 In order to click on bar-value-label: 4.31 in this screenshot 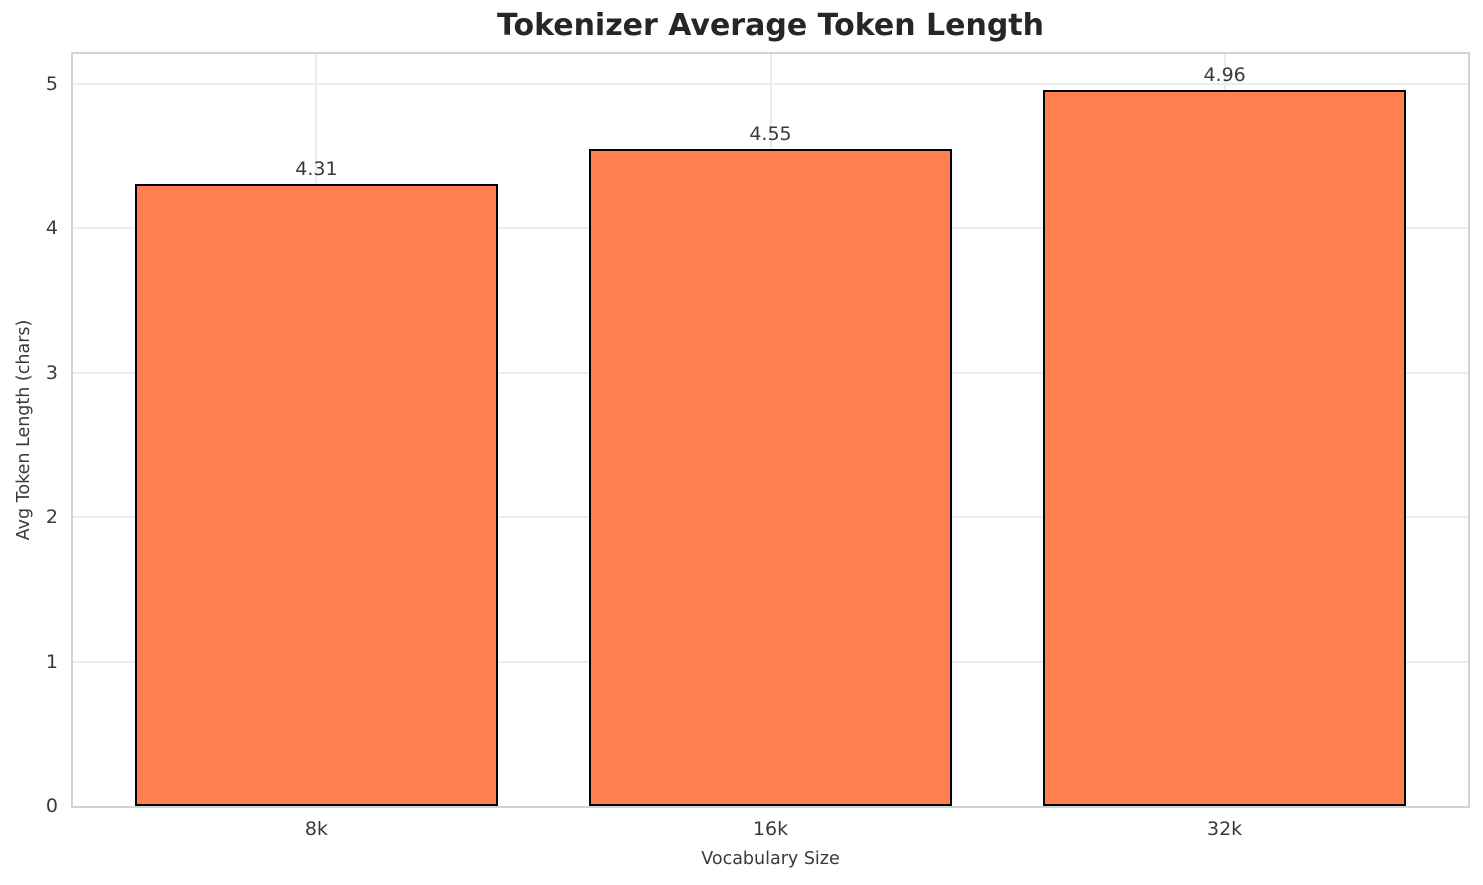, I will do `click(316, 169)`.